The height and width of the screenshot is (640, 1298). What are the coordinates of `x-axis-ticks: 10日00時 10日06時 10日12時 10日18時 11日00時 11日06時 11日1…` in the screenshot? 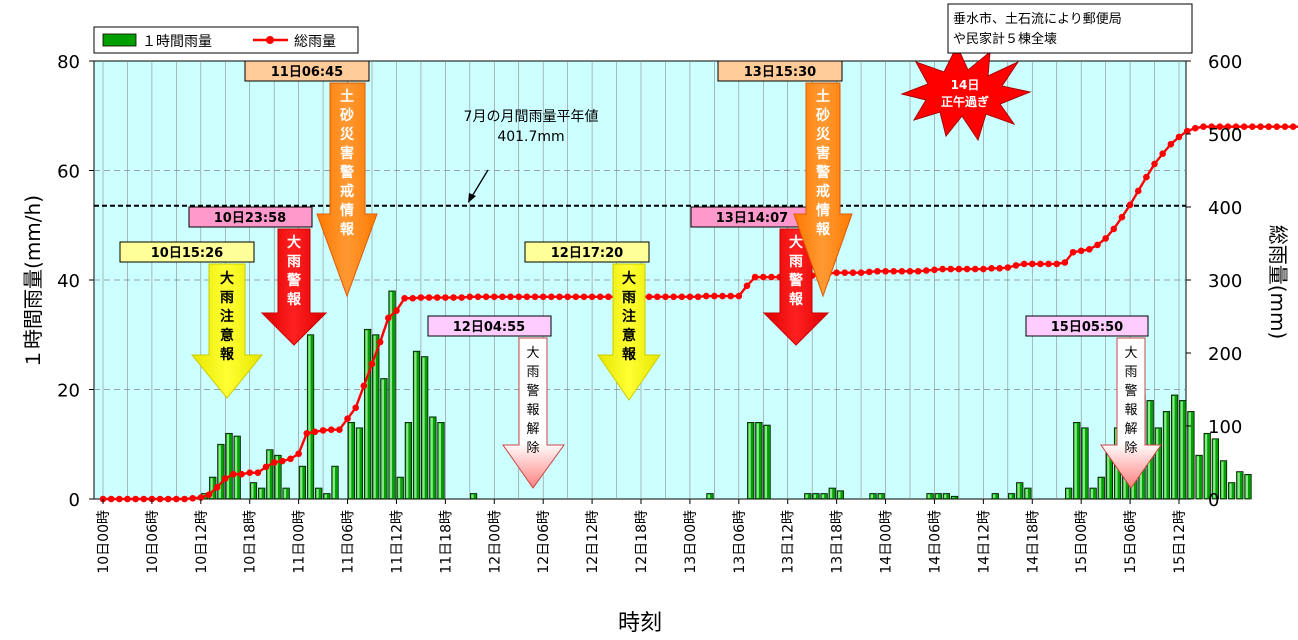 It's located at (642, 536).